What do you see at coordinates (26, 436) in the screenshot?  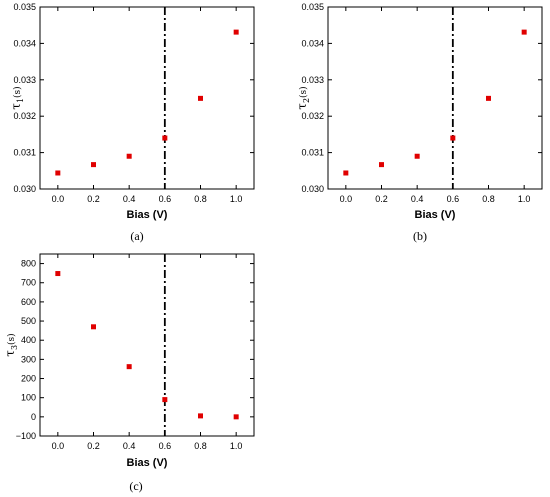 I see `y-tick-label: −100` at bounding box center [26, 436].